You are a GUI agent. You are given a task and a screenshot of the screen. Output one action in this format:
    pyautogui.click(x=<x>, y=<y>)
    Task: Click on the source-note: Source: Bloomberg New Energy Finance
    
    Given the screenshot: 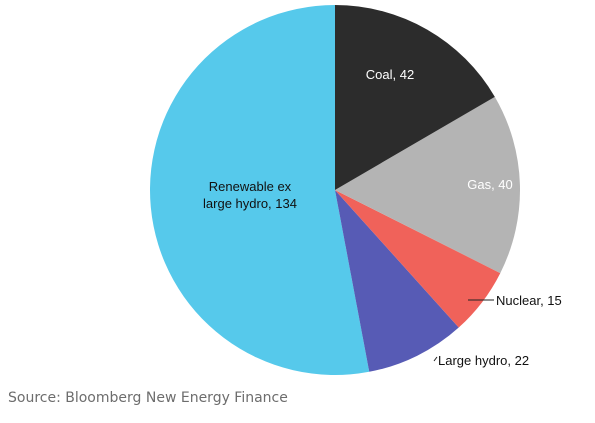 What is the action you would take?
    pyautogui.click(x=148, y=398)
    